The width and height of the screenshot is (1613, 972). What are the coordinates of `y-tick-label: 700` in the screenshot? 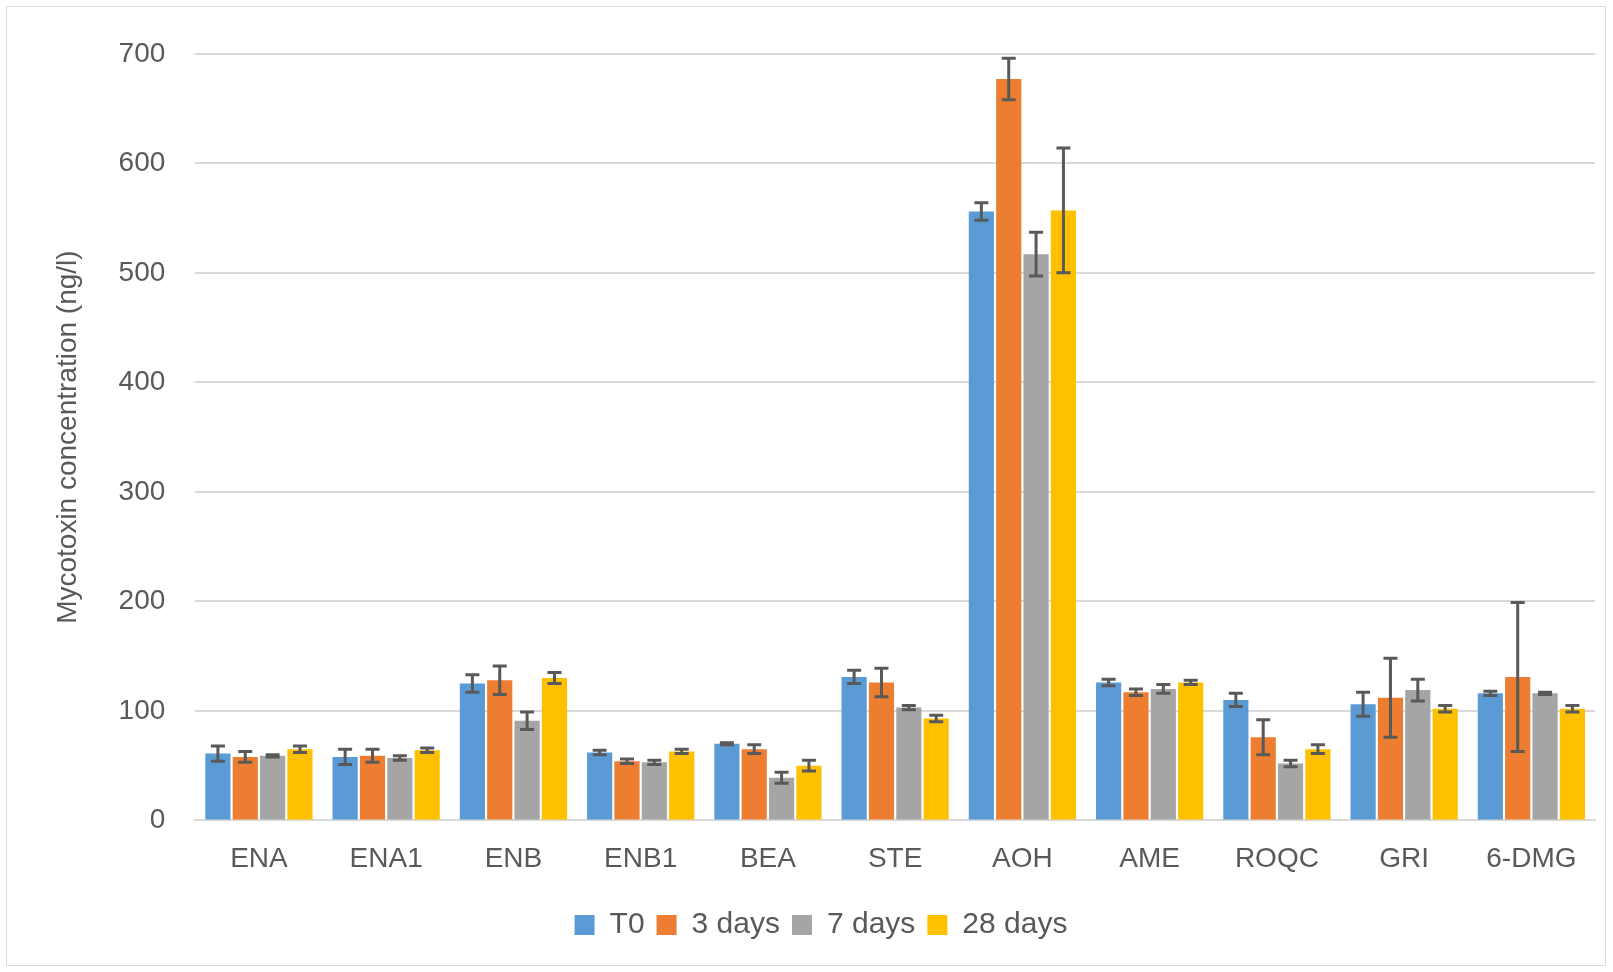 It's located at (142, 52).